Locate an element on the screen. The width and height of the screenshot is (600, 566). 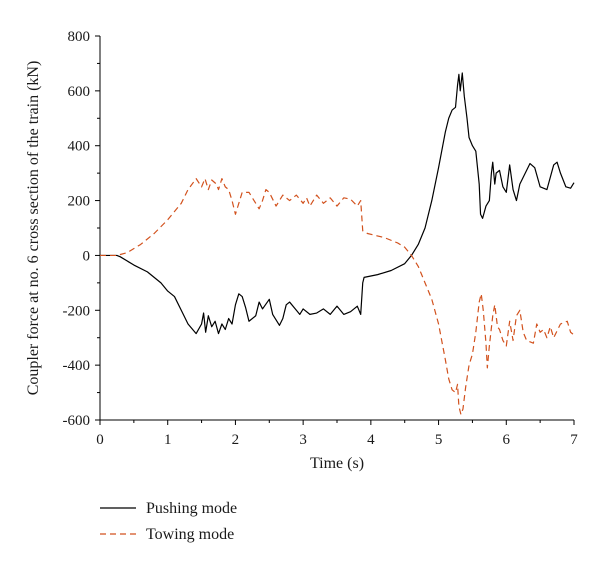
x-axis-label: Time (s) is located at coordinates (337, 463).